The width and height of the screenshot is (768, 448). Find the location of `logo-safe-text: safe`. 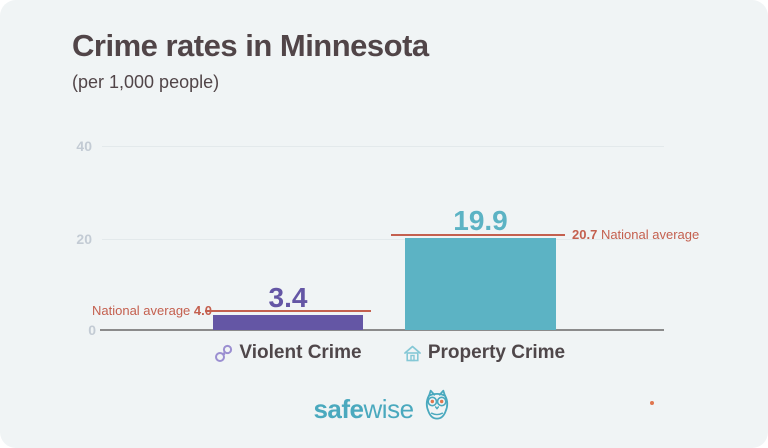

logo-safe-text: safe is located at coordinates (338, 408).